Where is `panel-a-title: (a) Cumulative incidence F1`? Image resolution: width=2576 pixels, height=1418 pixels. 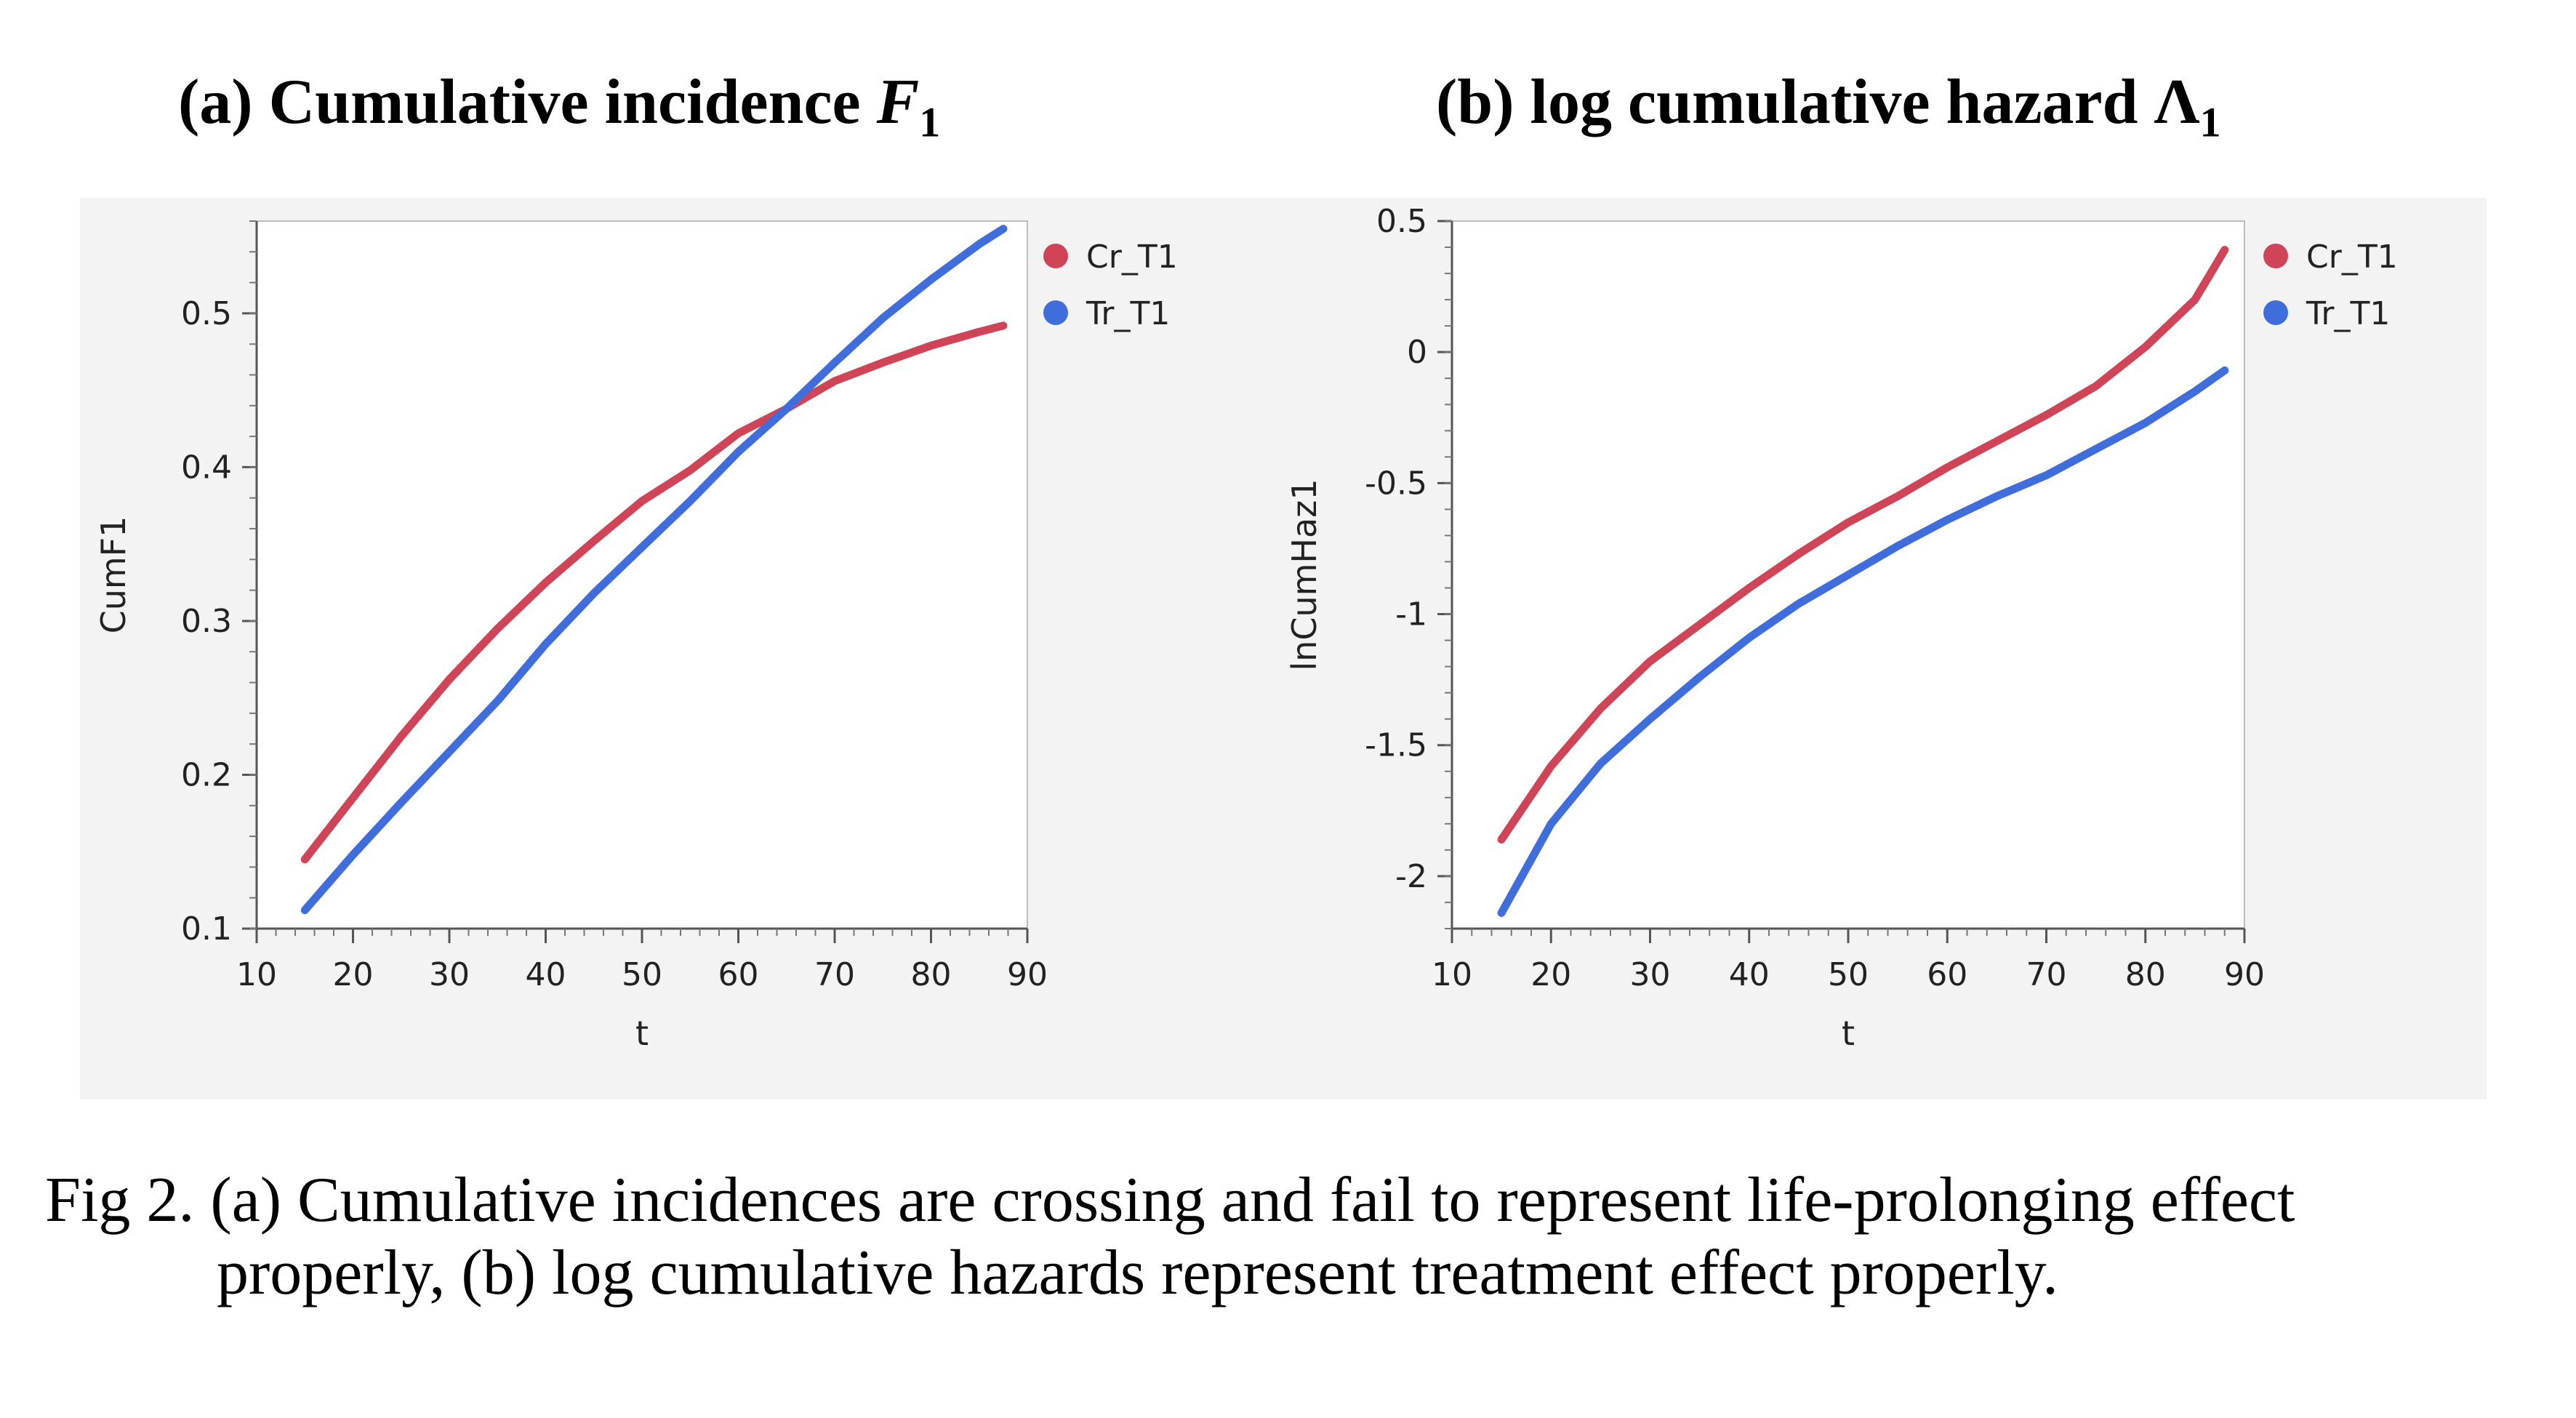
panel-a-title: (a) Cumulative incidence F1 is located at coordinates (559, 106).